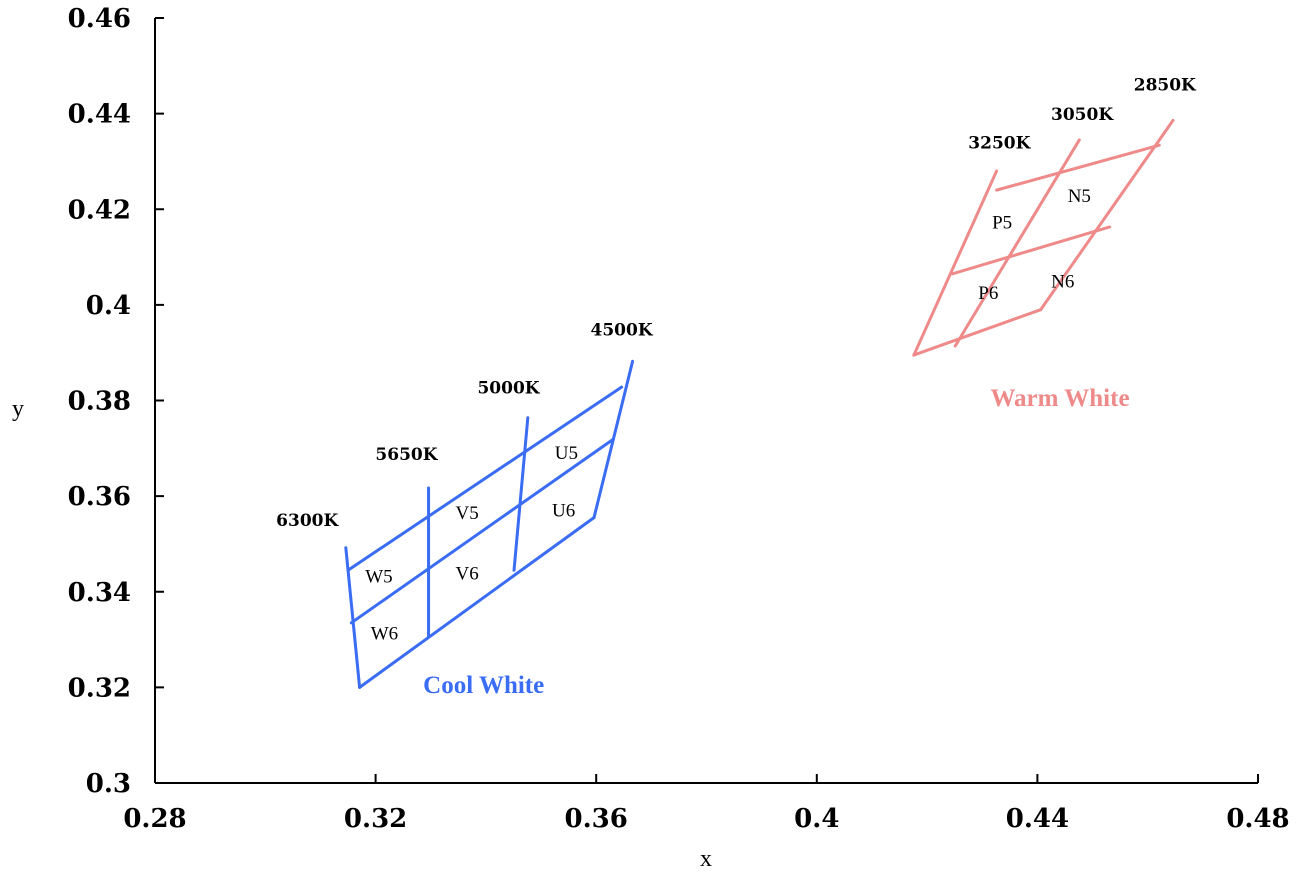 The image size is (1309, 878). What do you see at coordinates (99, 210) in the screenshot?
I see `y-tick-label: 0.42` at bounding box center [99, 210].